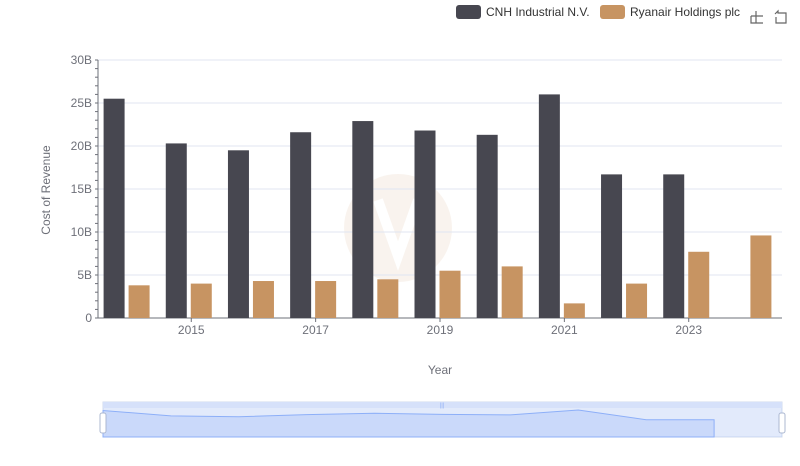  Describe the element at coordinates (363, 219) in the screenshot. I see `bar-cnh-2018` at that location.